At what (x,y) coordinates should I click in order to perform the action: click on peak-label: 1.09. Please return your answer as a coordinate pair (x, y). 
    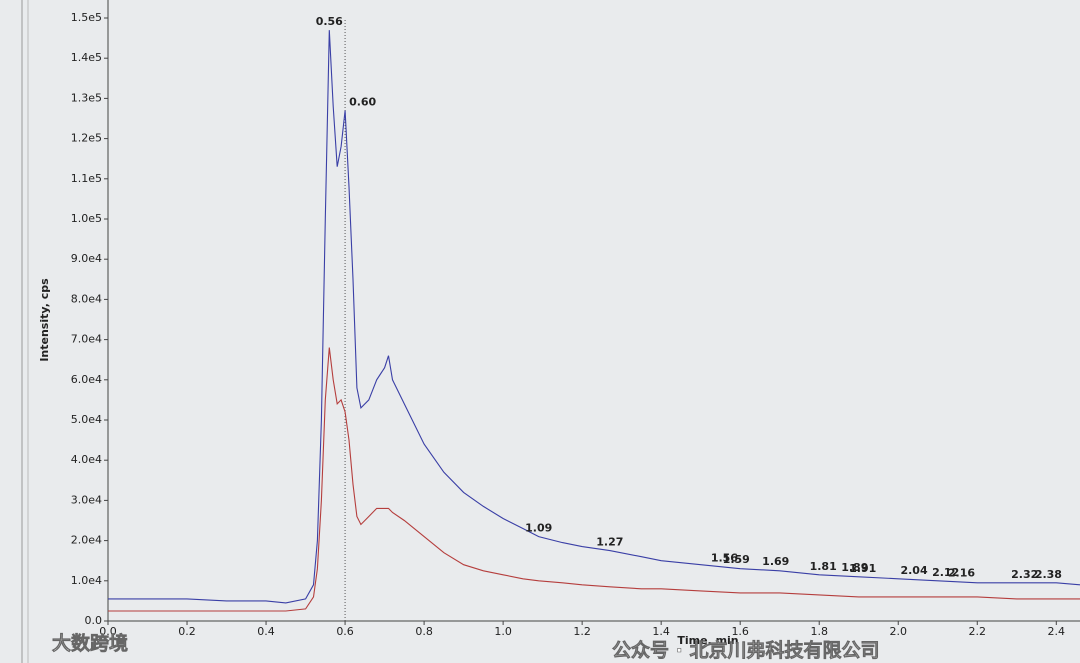
    Looking at the image, I should click on (538, 528).